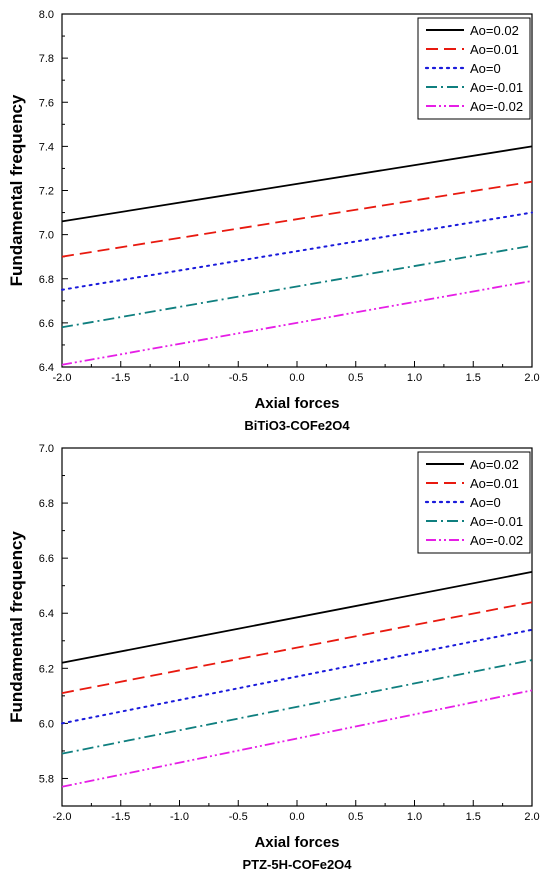 This screenshot has height=878, width=550. Describe the element at coordinates (297, 425) in the screenshot. I see `material-label: BiTiO3-COFe2O4` at that location.